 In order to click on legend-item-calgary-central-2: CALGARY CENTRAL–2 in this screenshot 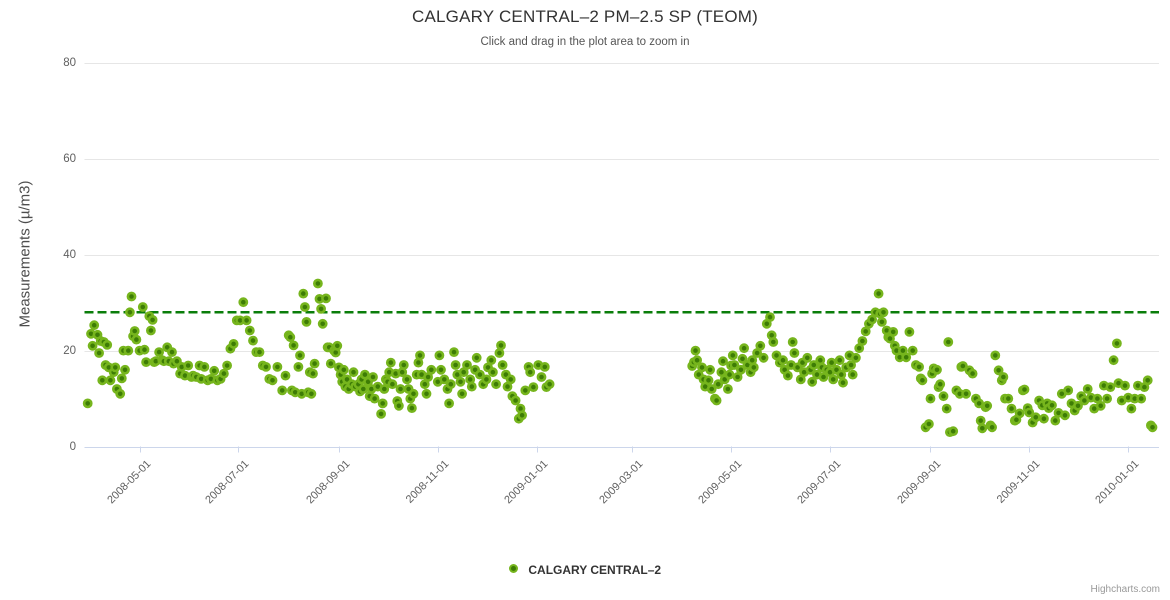, I will do `click(584, 569)`.